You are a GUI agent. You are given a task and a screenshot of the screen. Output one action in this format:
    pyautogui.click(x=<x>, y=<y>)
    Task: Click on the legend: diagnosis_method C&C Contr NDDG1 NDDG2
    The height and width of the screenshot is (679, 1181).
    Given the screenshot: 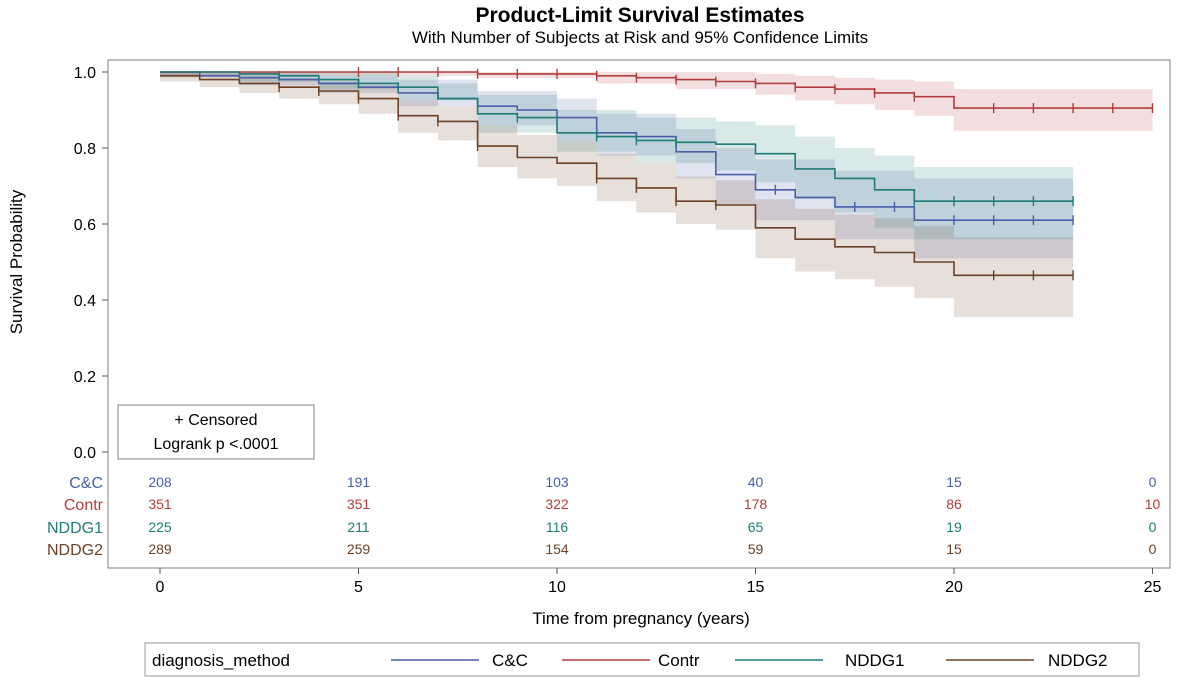 What is the action you would take?
    pyautogui.click(x=642, y=659)
    